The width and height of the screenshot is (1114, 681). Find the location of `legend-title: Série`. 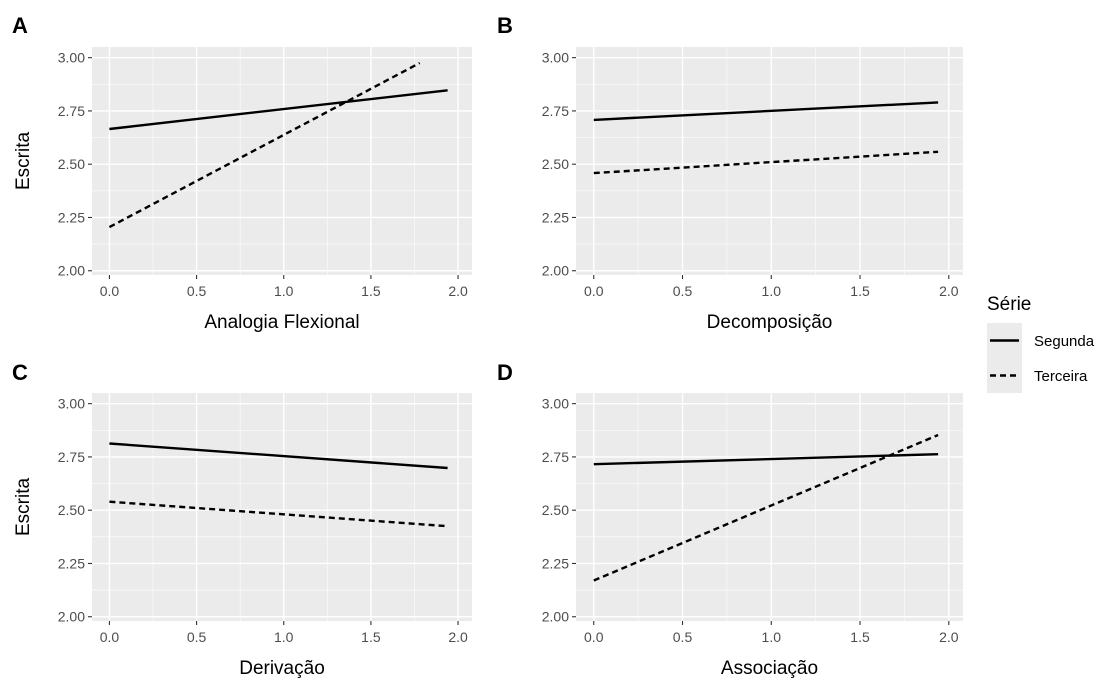

legend-title: Série is located at coordinates (1009, 304).